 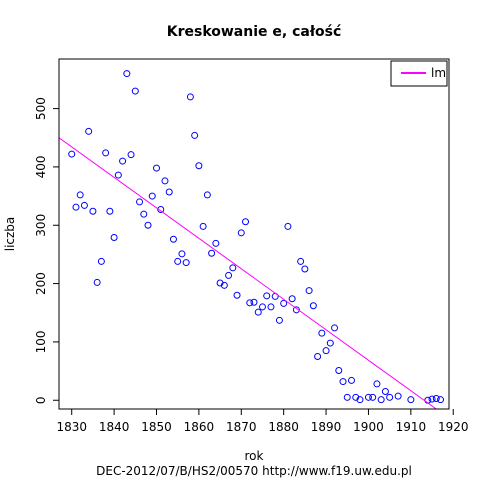 I want to click on x-tick-label: 1890, so click(x=326, y=427).